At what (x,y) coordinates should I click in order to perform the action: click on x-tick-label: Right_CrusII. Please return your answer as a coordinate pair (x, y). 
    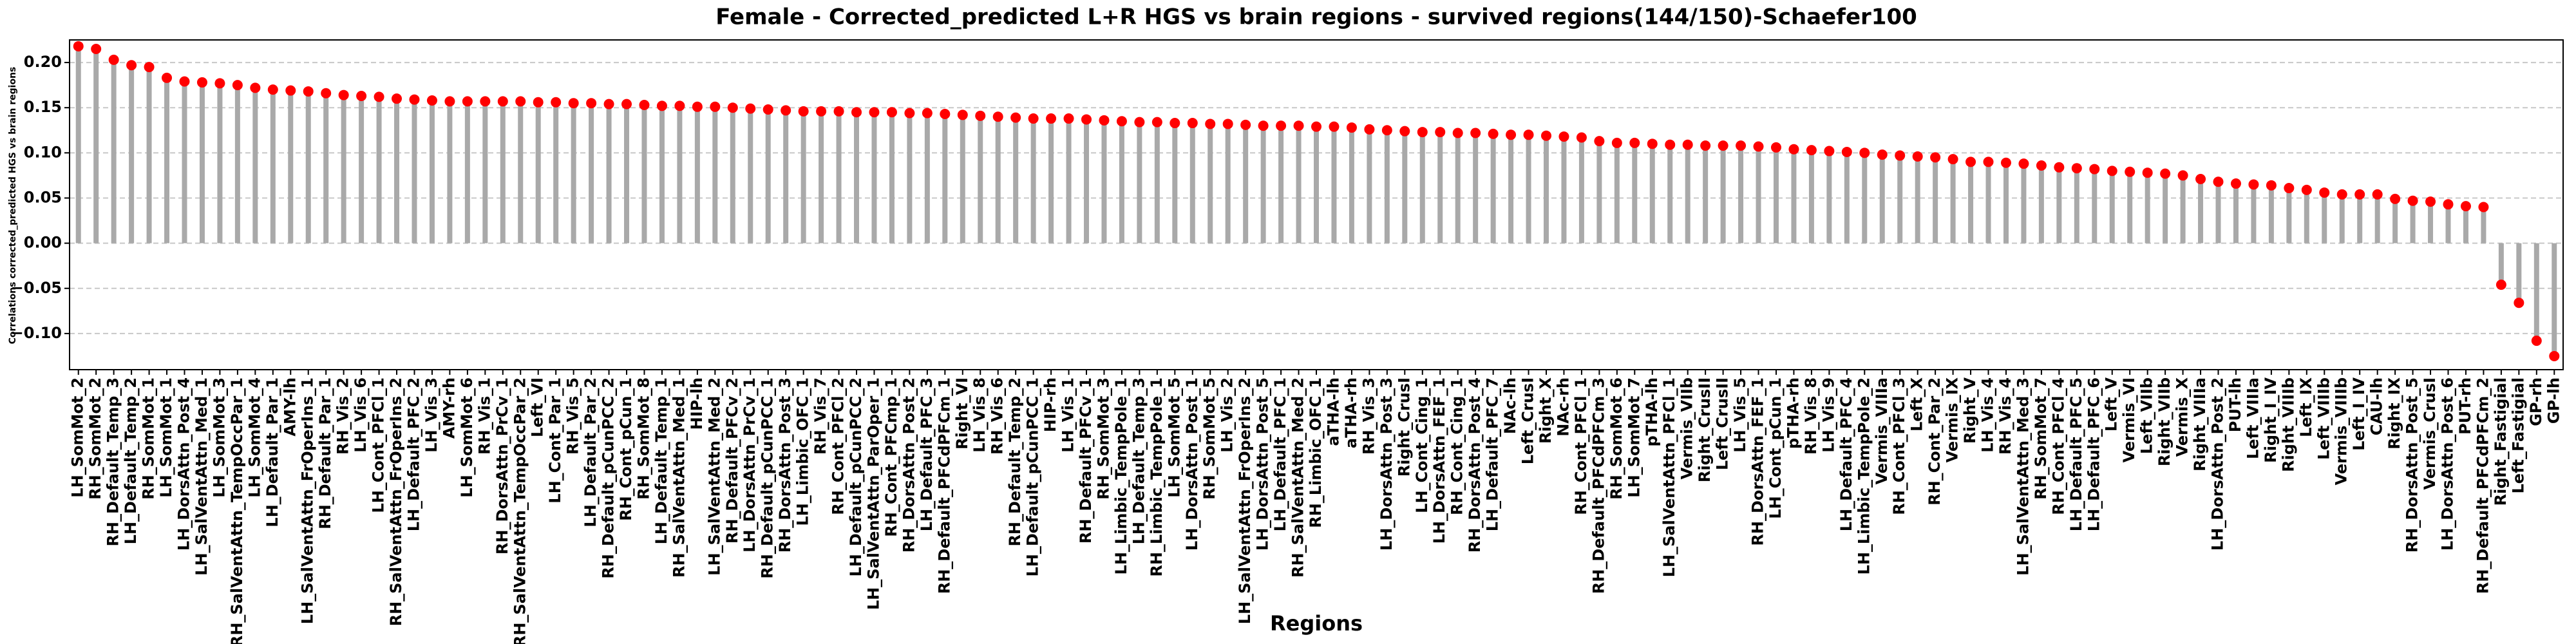
    Looking at the image, I should click on (1705, 430).